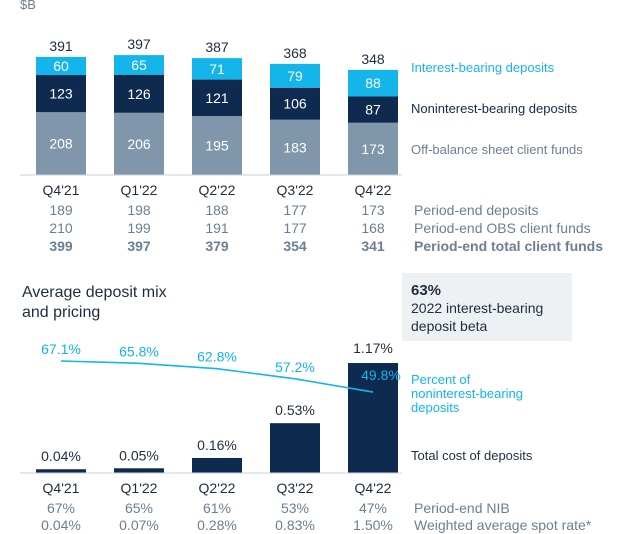  I want to click on bar-value-label: 0.16%, so click(217, 445).